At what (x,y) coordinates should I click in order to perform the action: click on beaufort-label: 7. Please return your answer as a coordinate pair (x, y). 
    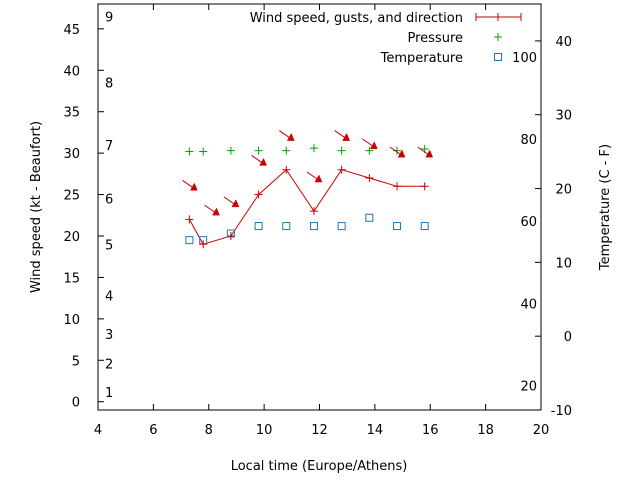
    Looking at the image, I should click on (109, 146).